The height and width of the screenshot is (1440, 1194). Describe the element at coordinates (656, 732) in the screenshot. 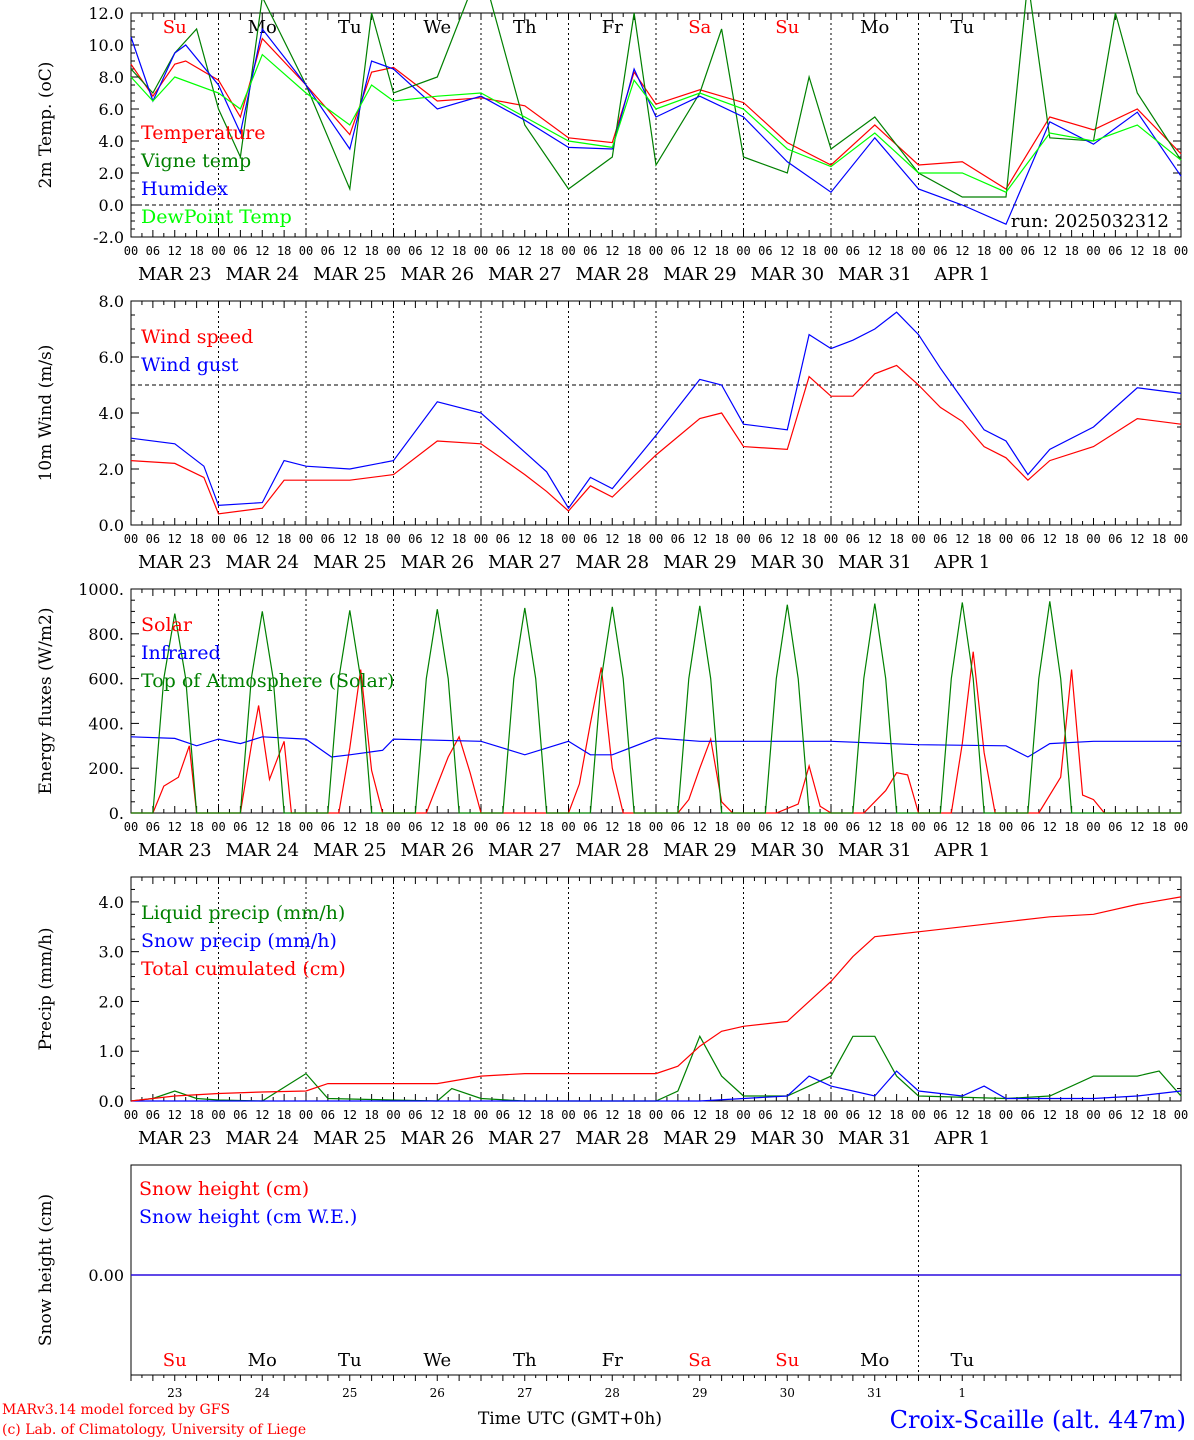

I see `series-line-solar` at that location.